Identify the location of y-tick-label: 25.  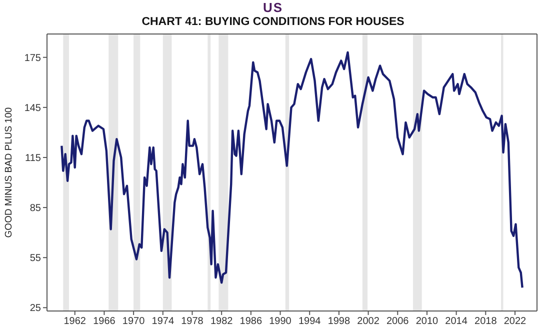
(36, 308).